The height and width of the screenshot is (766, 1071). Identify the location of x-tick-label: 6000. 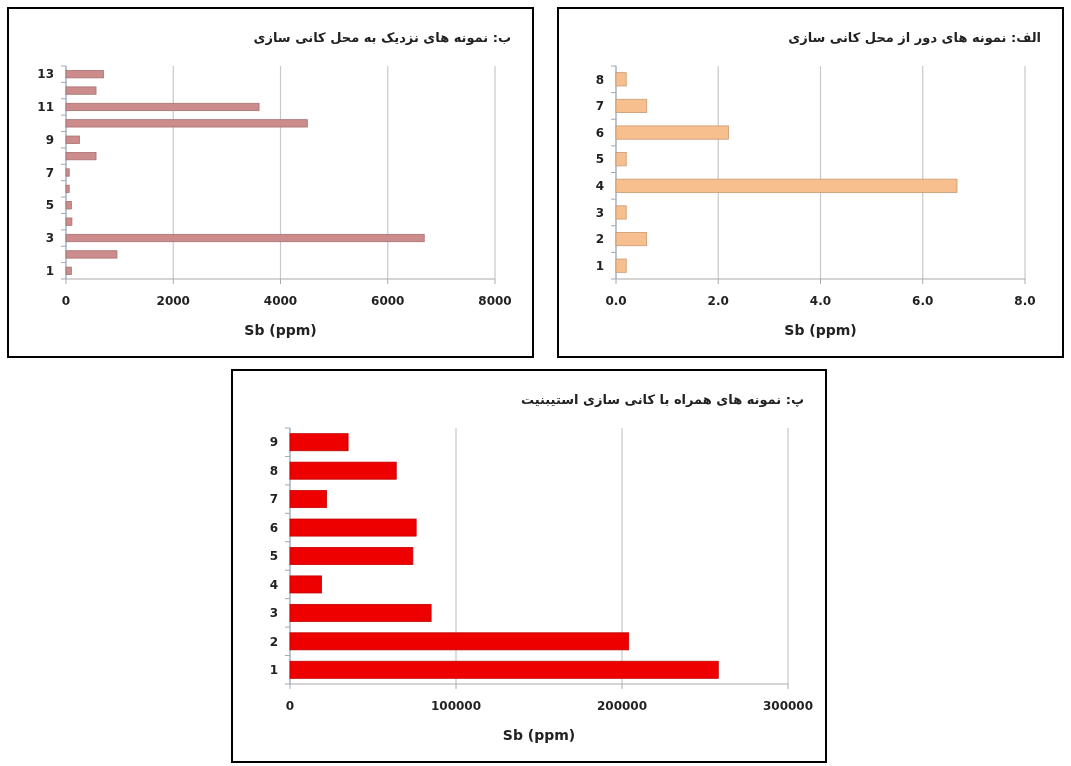
(388, 301).